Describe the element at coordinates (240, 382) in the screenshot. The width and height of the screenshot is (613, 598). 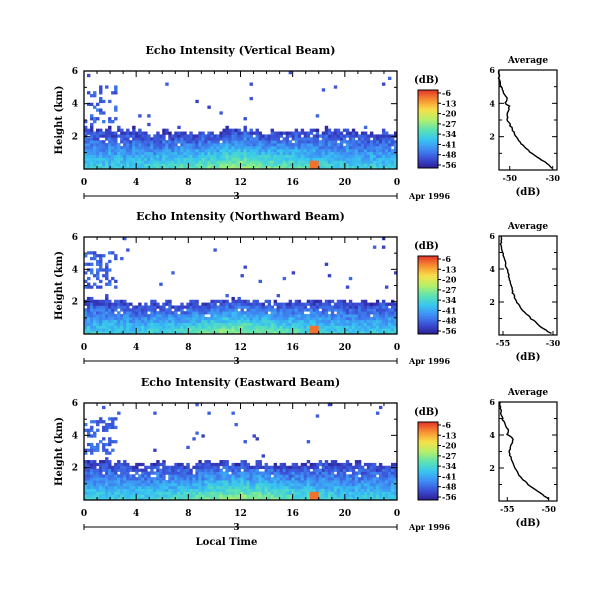
I see `heatmap-title: Echo Intensity (Eastward Beam)` at that location.